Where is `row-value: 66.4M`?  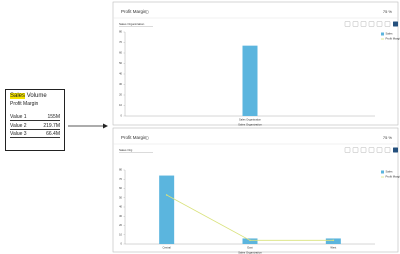
row-value: 66.4M is located at coordinates (53, 134).